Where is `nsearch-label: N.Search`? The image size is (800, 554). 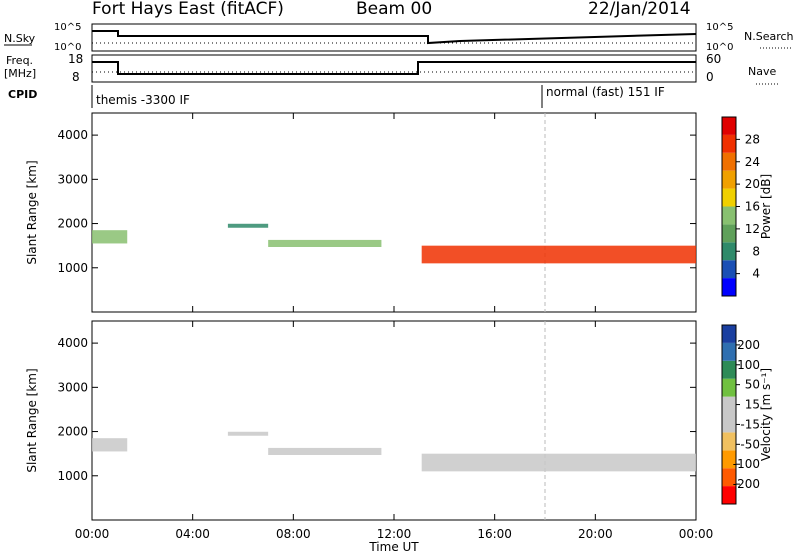 nsearch-label: N.Search is located at coordinates (769, 36).